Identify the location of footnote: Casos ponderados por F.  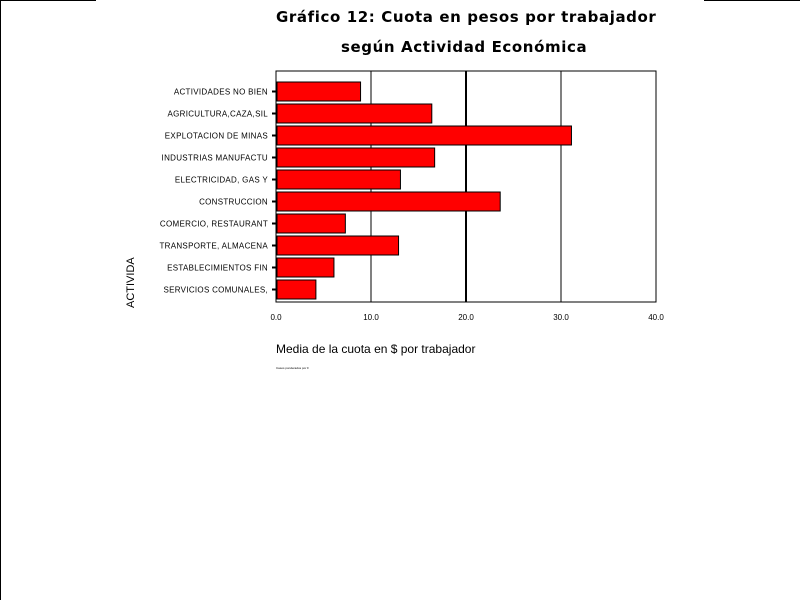
(293, 368).